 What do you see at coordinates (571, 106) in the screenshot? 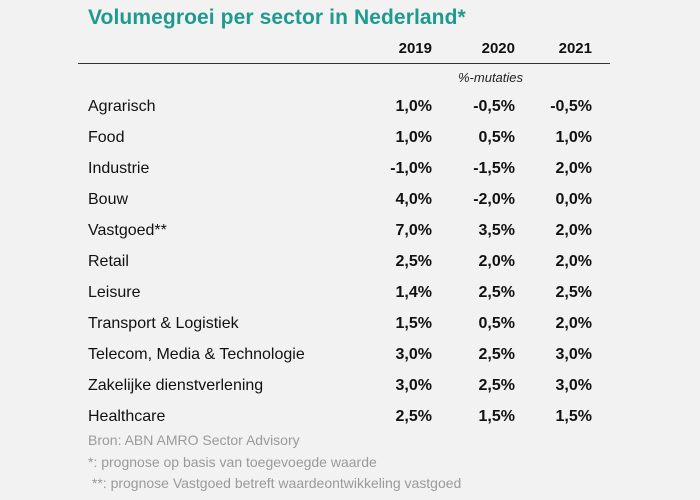
I see `value-2021: -0,5%` at bounding box center [571, 106].